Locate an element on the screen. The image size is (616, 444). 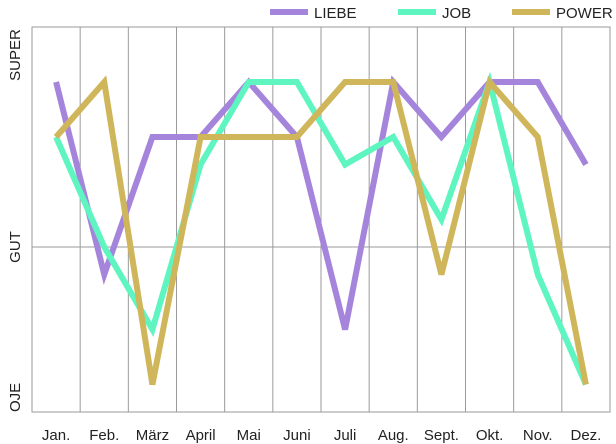
y-tick-label: GUT is located at coordinates (15, 247).